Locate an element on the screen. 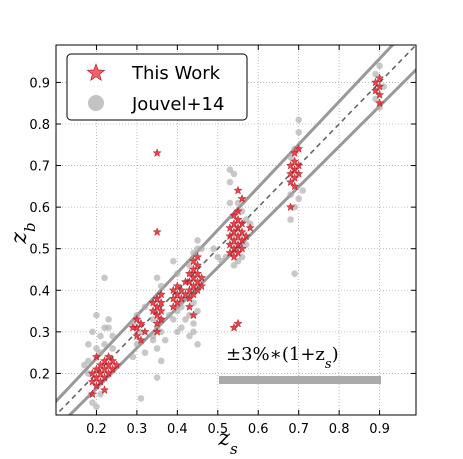  y-axis-label: zb is located at coordinates (23, 233).